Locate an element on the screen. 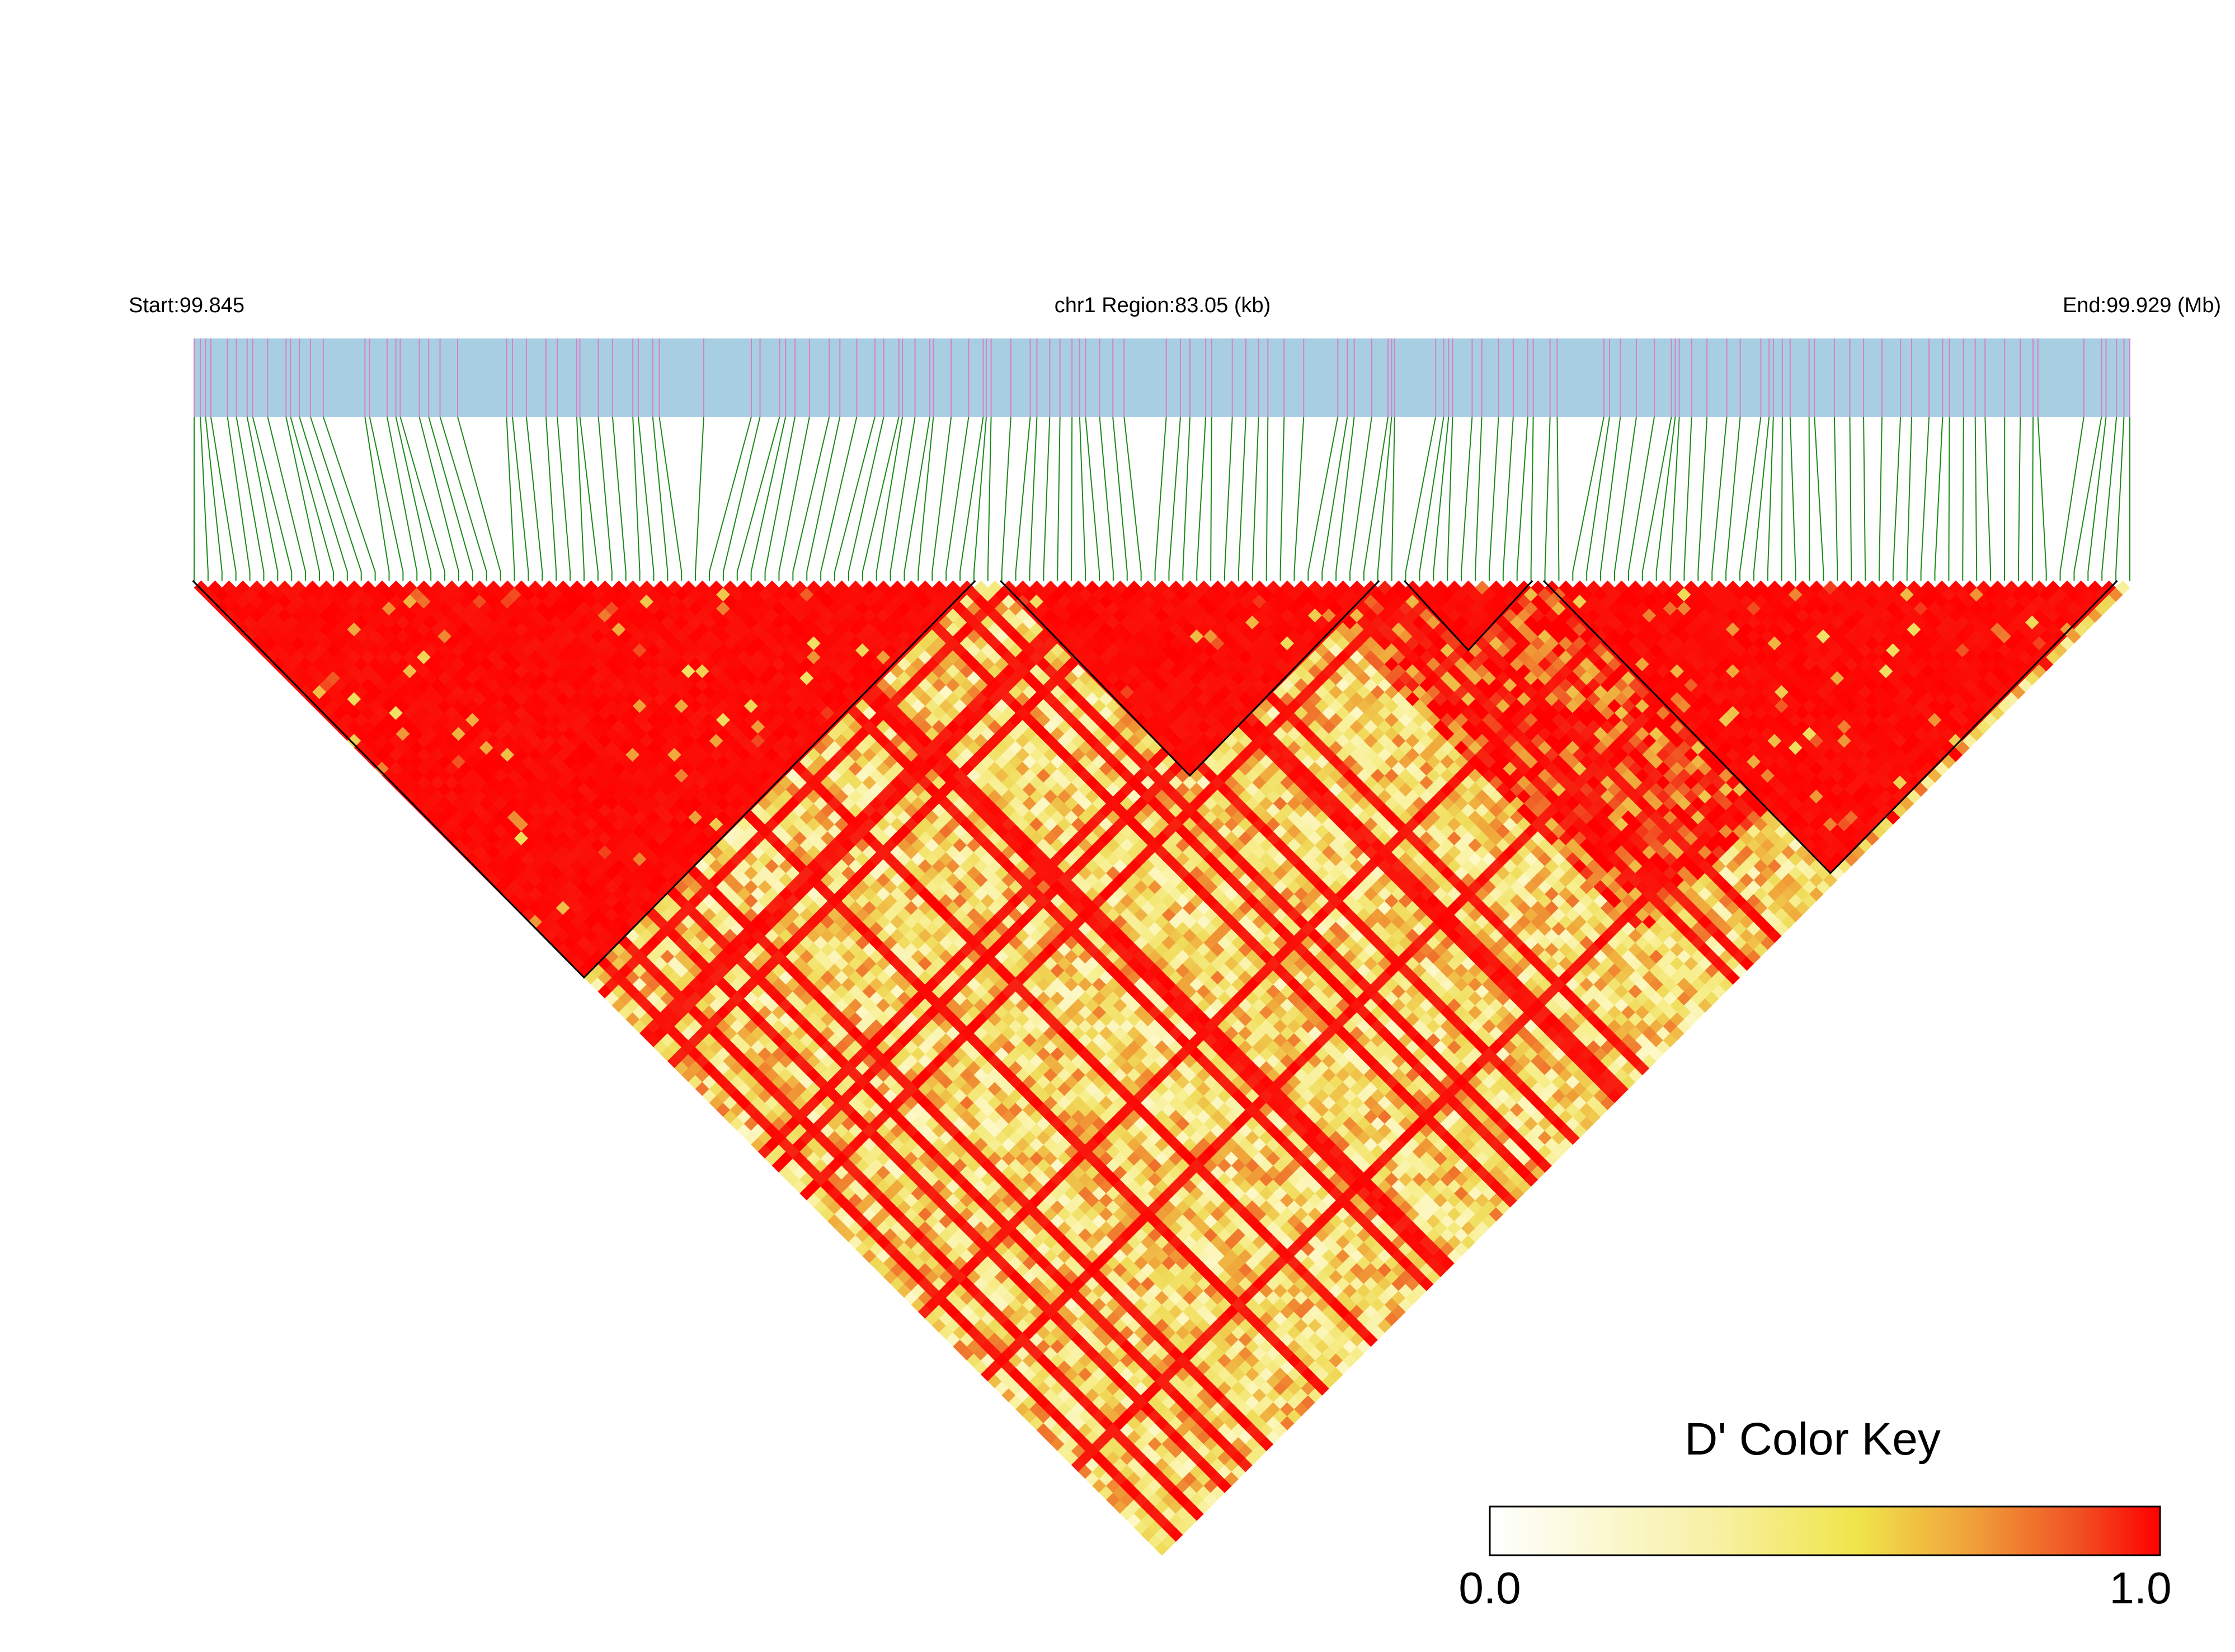 Image resolution: width=2235 pixels, height=1652 pixels. snp-position-track is located at coordinates (1162, 377).